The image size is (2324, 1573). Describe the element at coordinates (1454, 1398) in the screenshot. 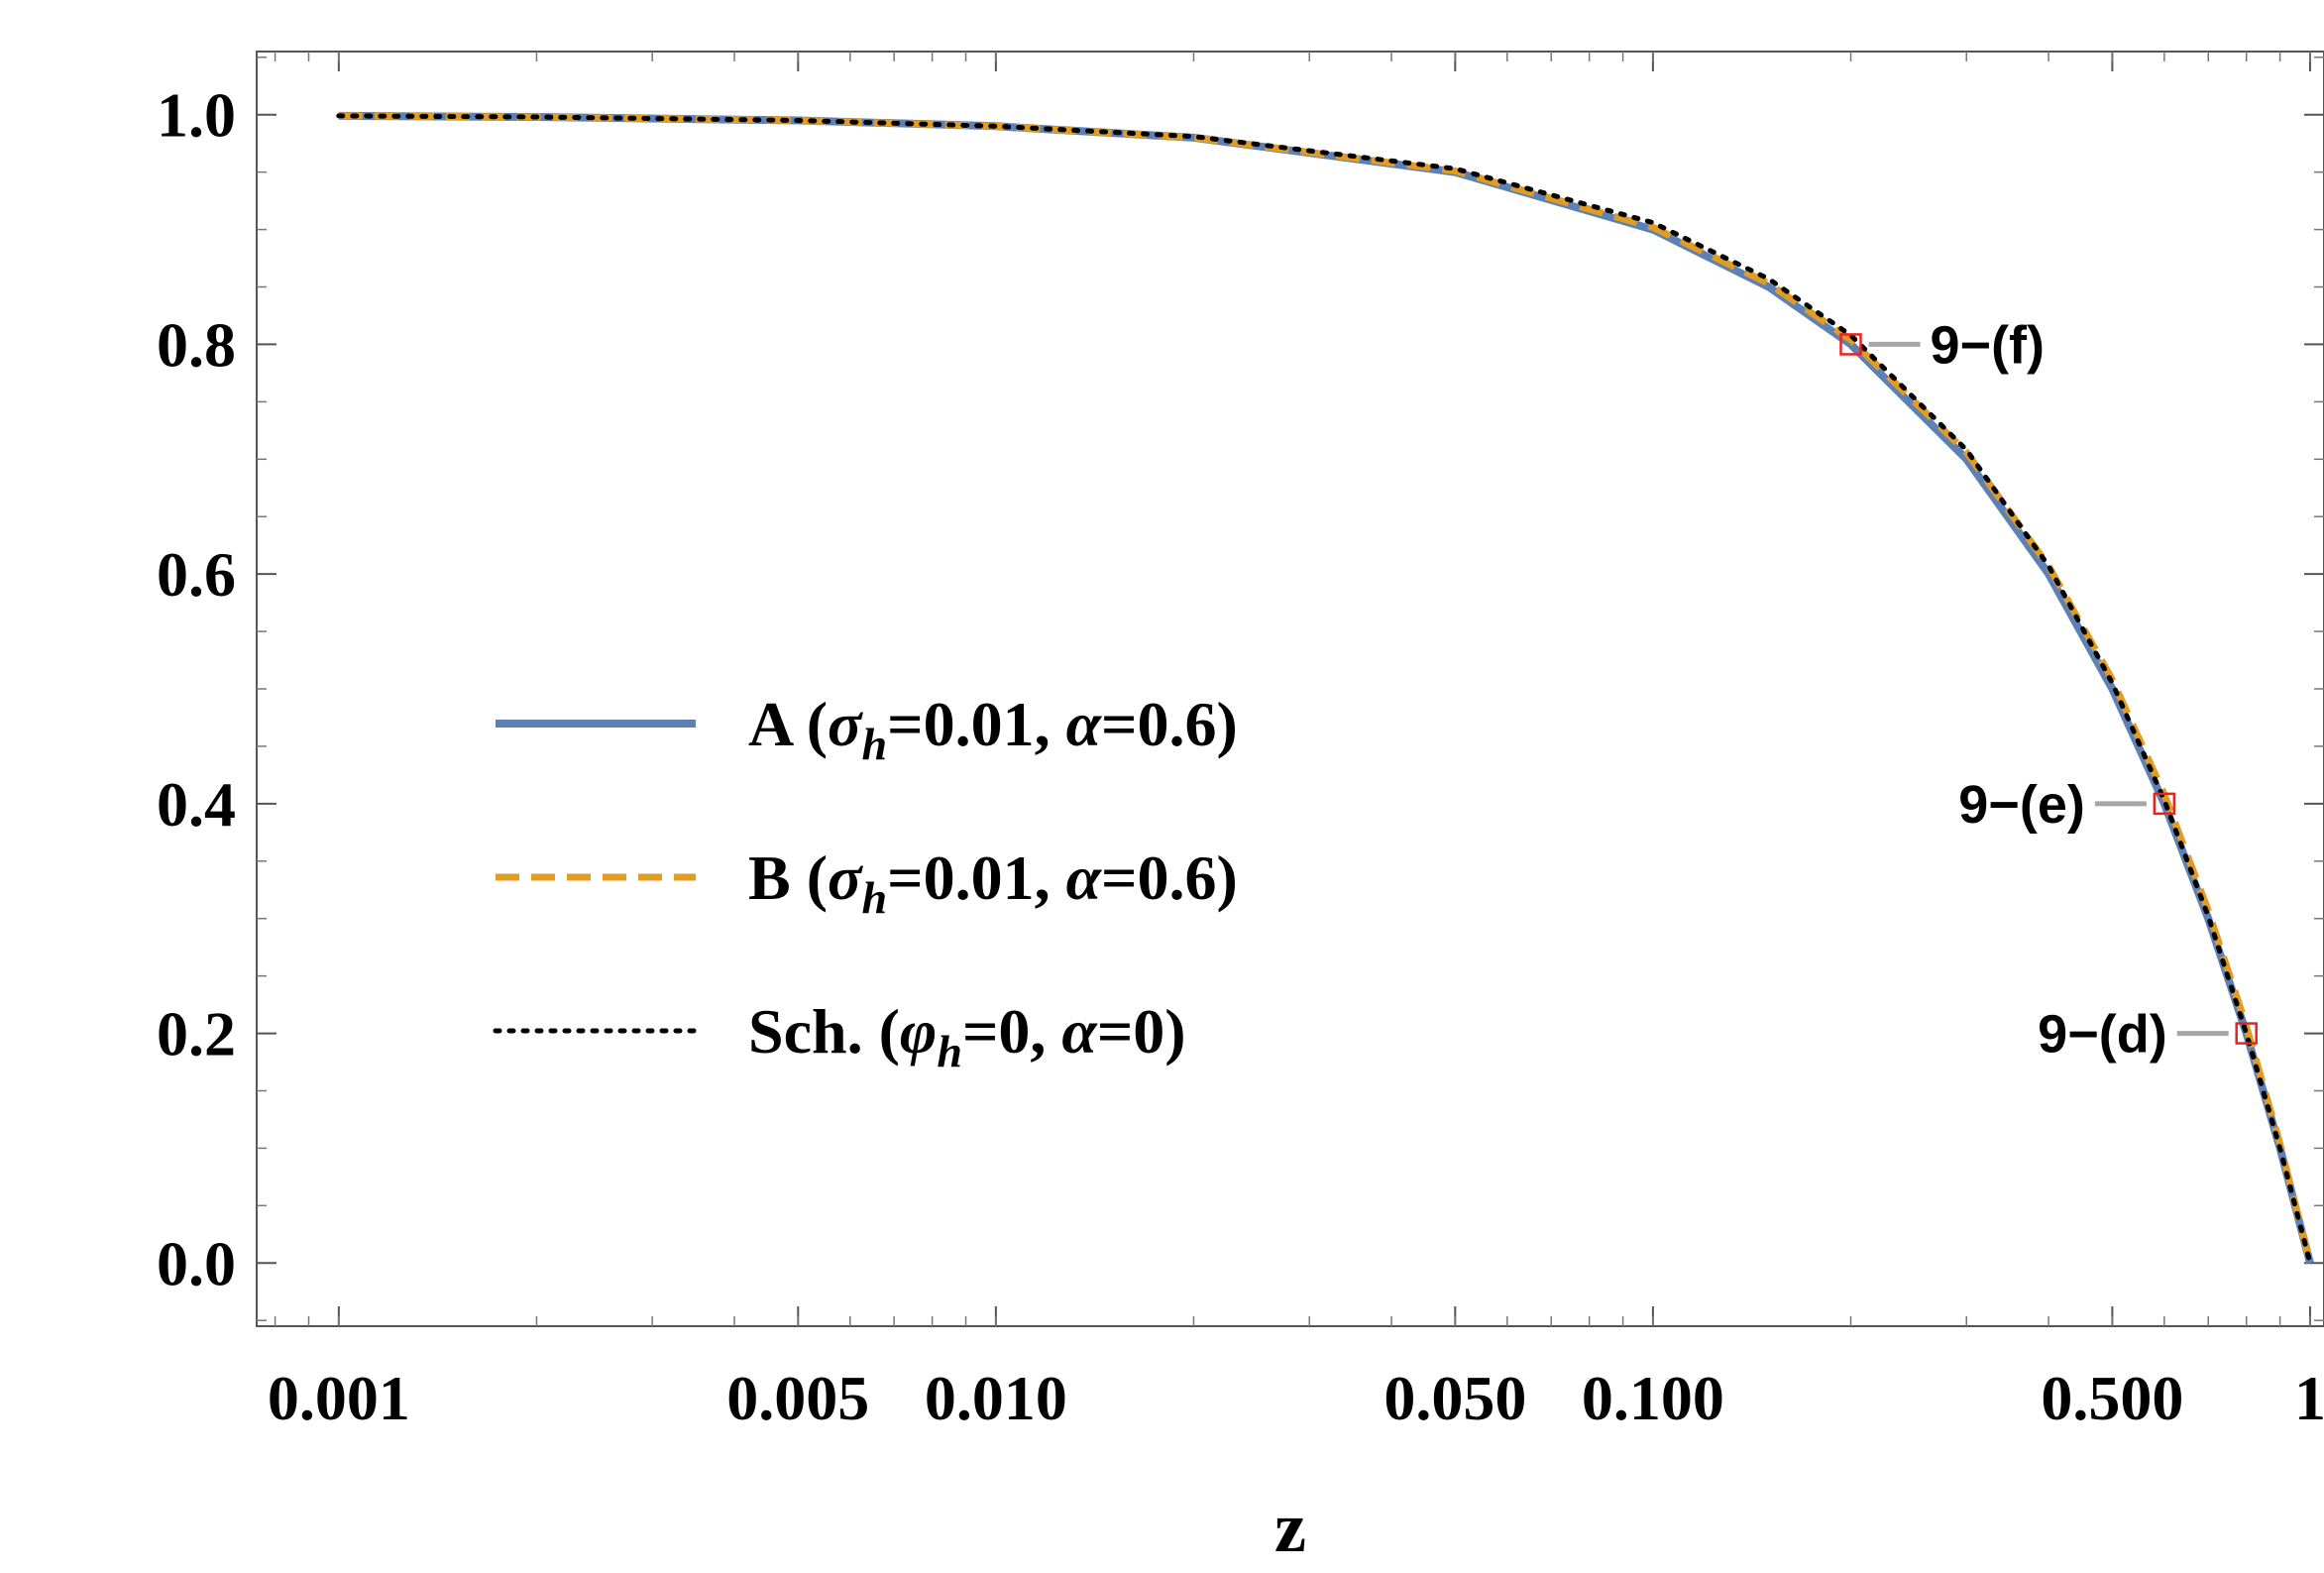

I see `x-tick-label: 0.050` at that location.